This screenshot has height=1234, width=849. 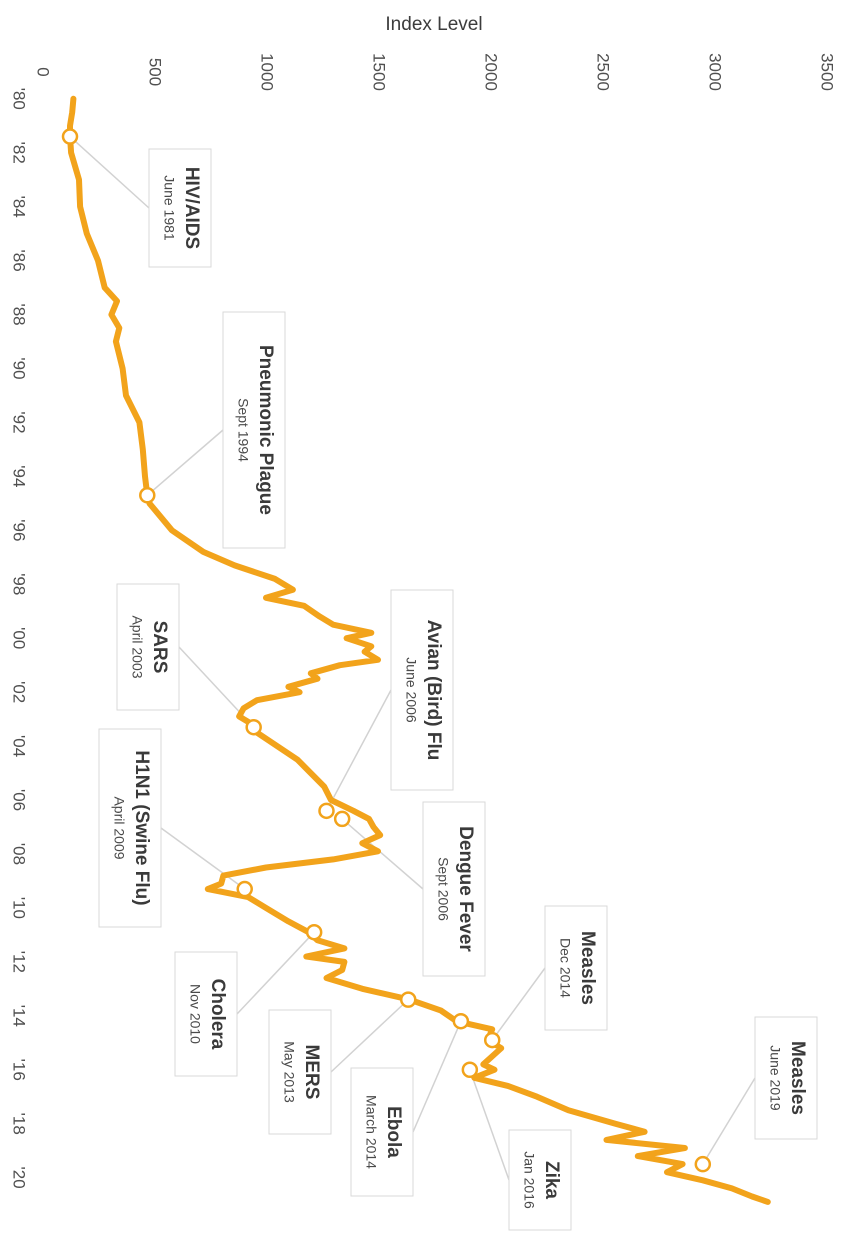 I want to click on y-axis-ticks: 0 500 1000 1500 2000 2500 3000 3500, so click(x=435, y=72).